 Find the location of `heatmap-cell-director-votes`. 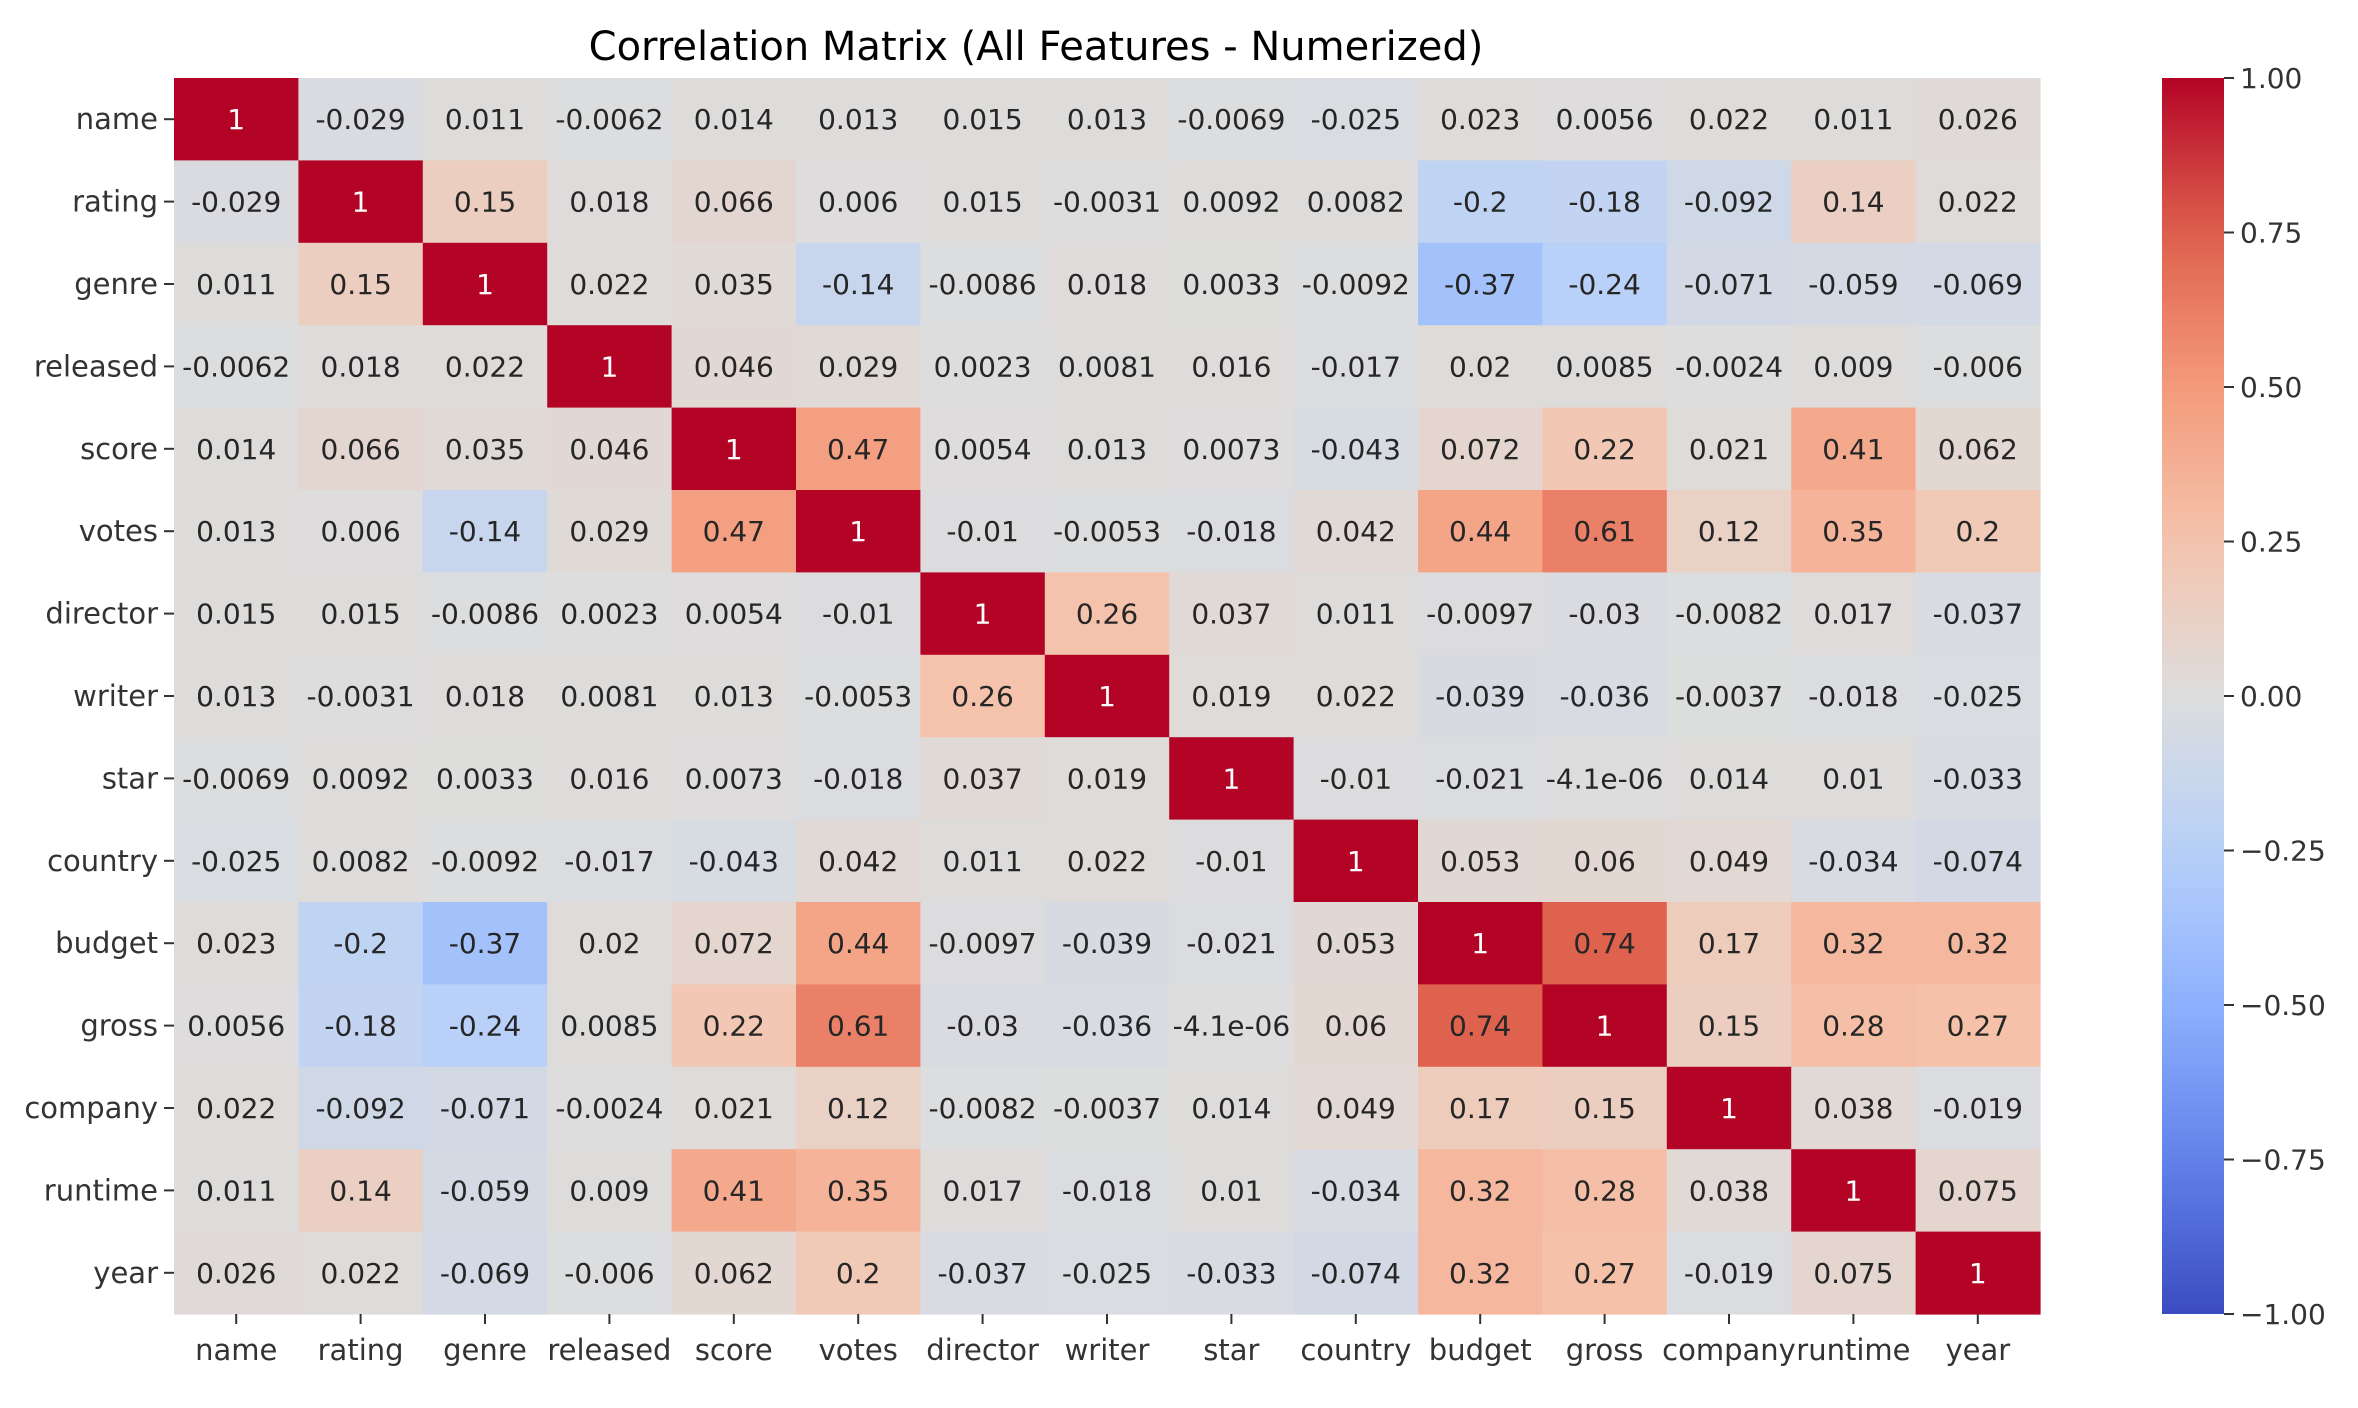

heatmap-cell-director-votes is located at coordinates (858, 614).